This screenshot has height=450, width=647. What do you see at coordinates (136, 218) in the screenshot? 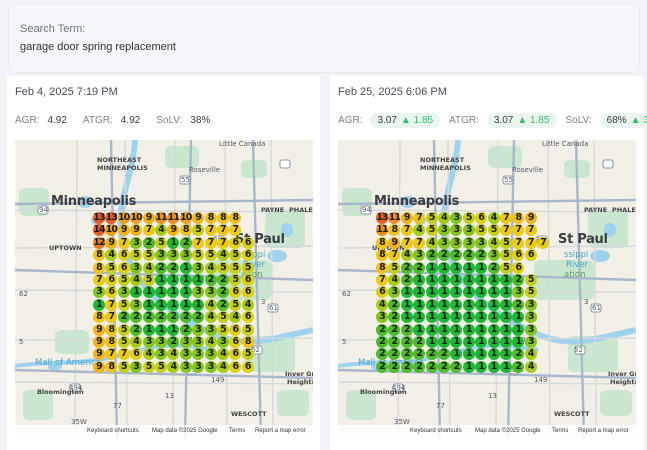
I see `grid-point: 10` at bounding box center [136, 218].